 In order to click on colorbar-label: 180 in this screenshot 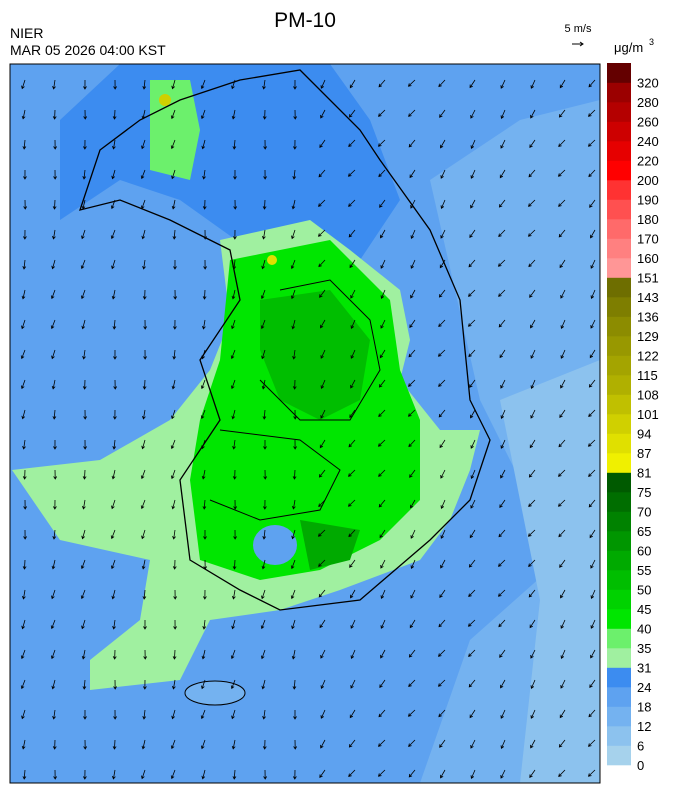, I will do `click(648, 219)`.